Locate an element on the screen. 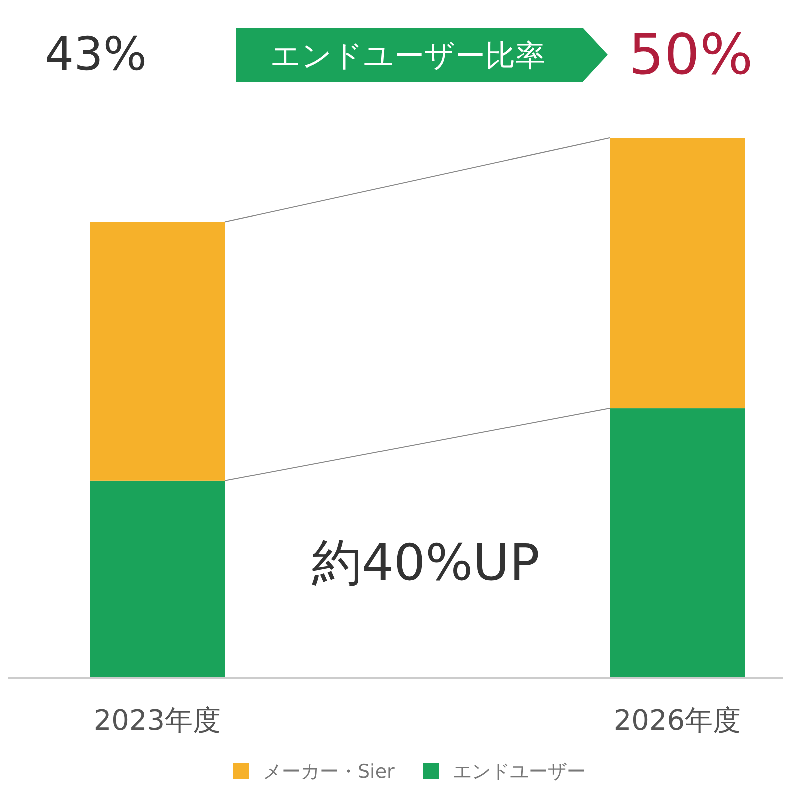 The width and height of the screenshot is (791, 796). text: 43% is located at coordinates (96, 54).